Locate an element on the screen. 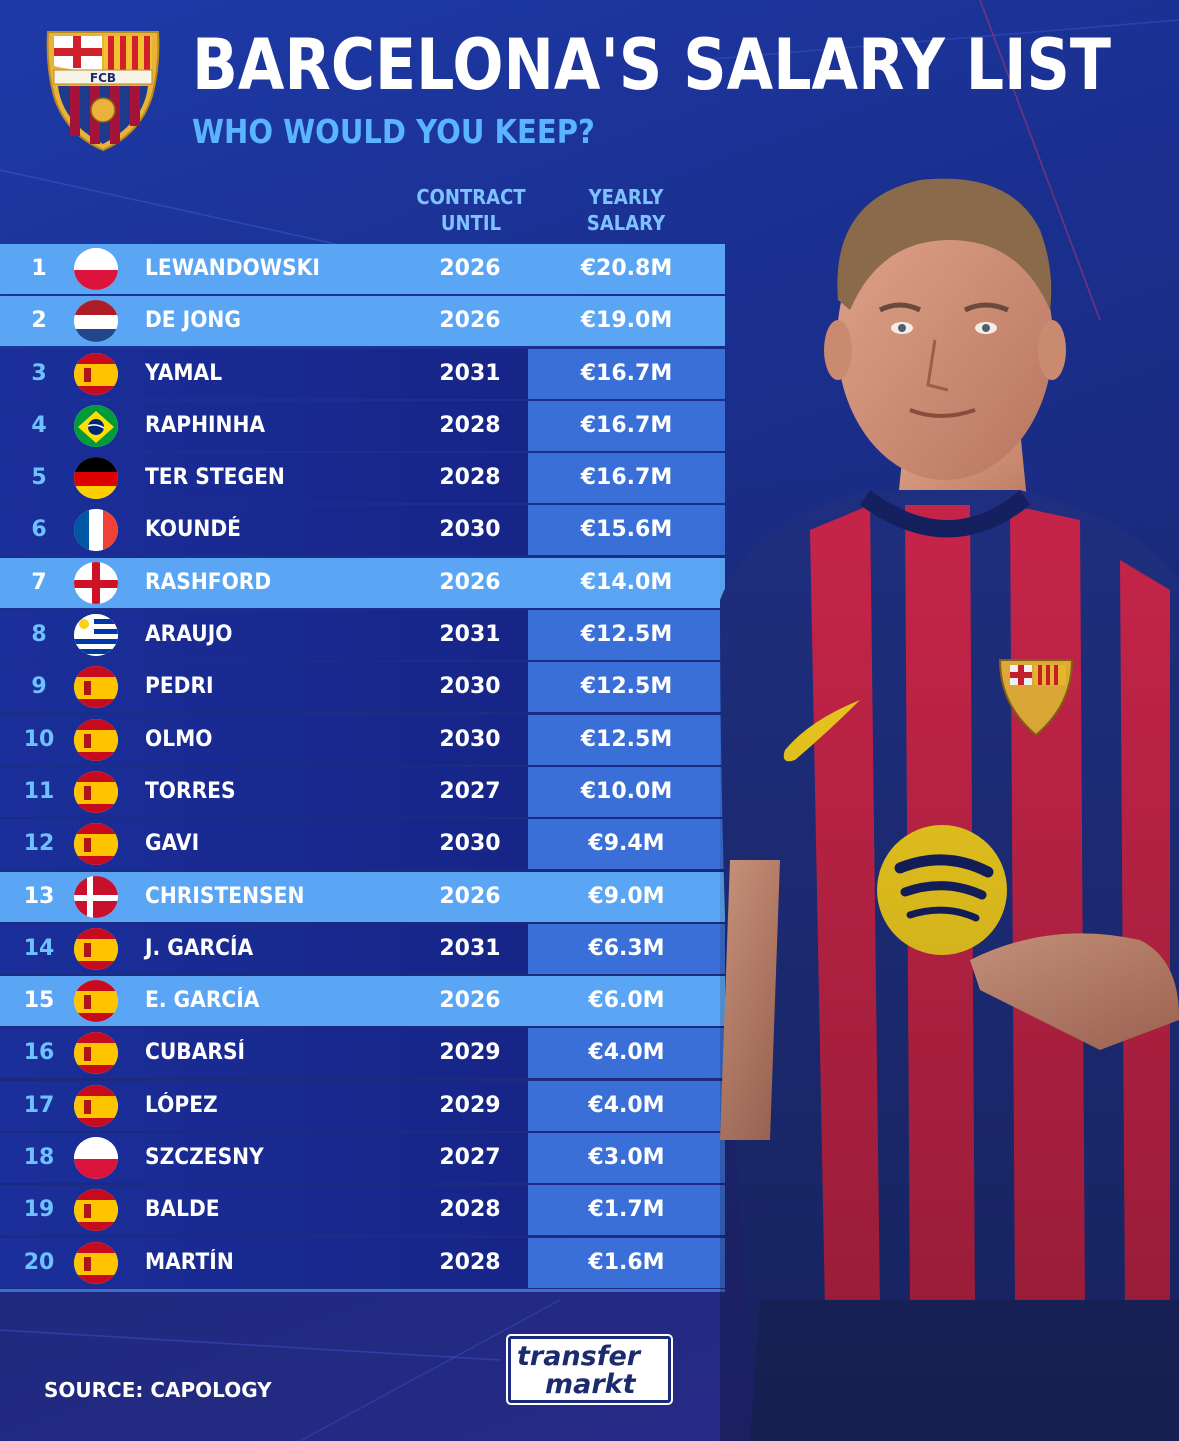 The image size is (1179, 1441). player-name: PEDRI is located at coordinates (179, 687).